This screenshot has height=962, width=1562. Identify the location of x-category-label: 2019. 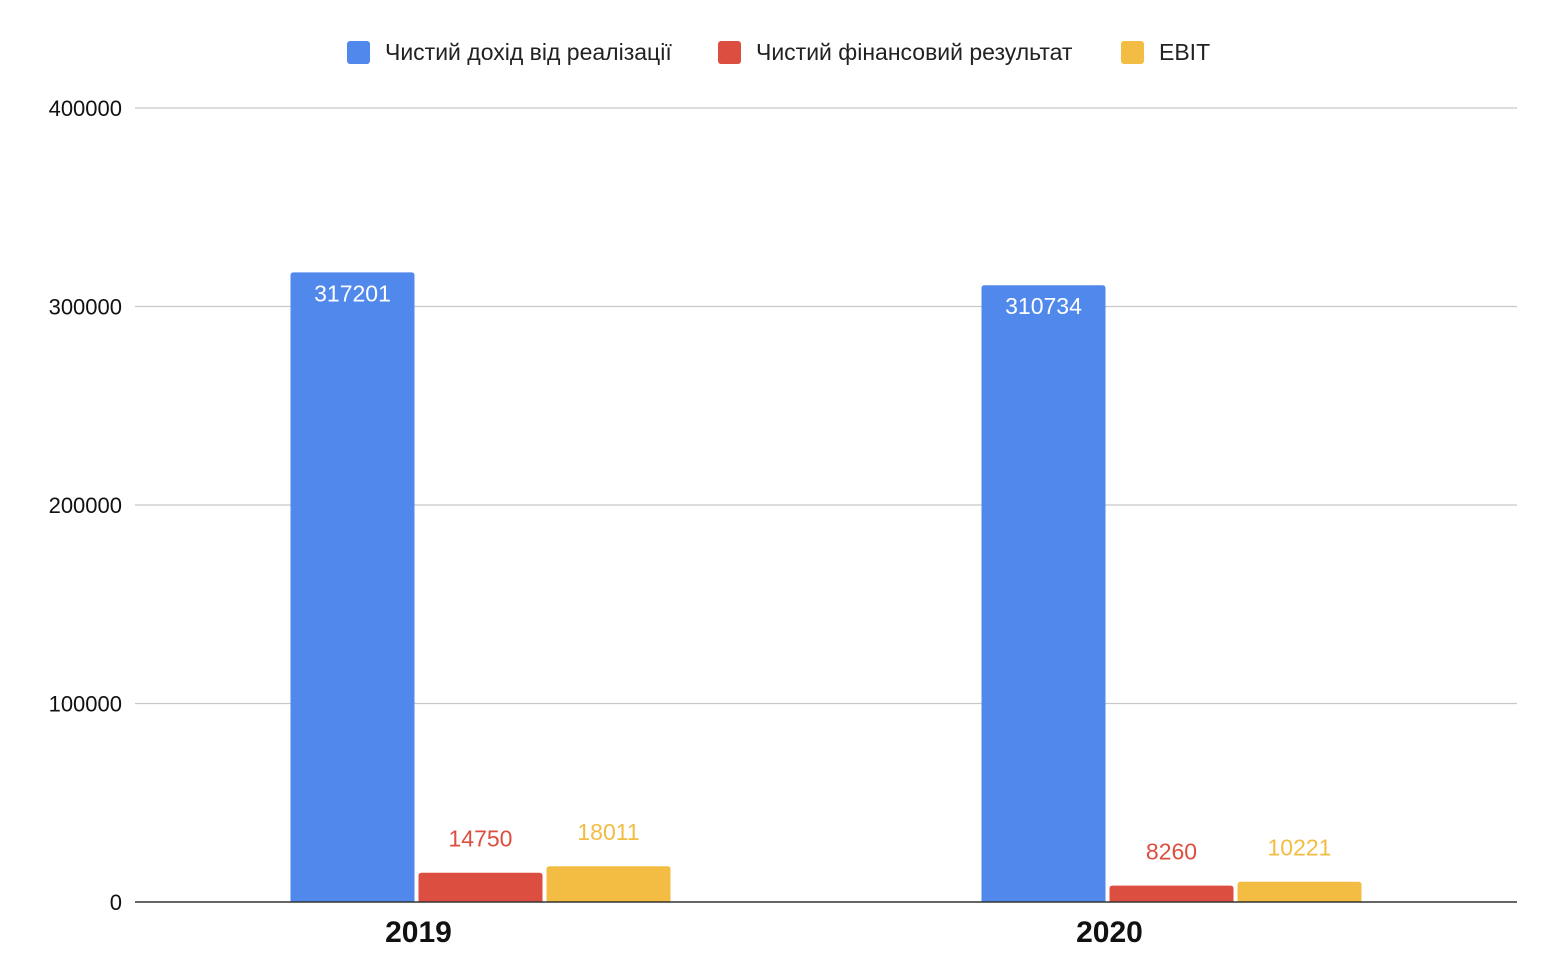
(418, 932).